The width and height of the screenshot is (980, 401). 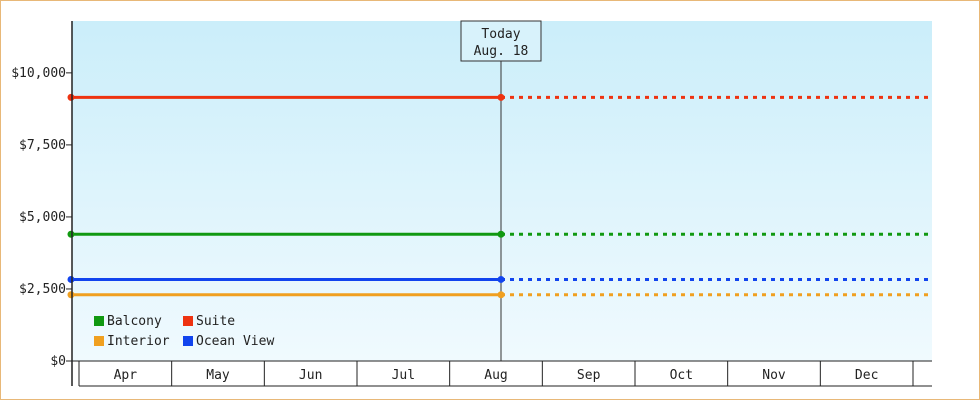 I want to click on legend: Balcony Suite Interior Ocean View, so click(x=184, y=331).